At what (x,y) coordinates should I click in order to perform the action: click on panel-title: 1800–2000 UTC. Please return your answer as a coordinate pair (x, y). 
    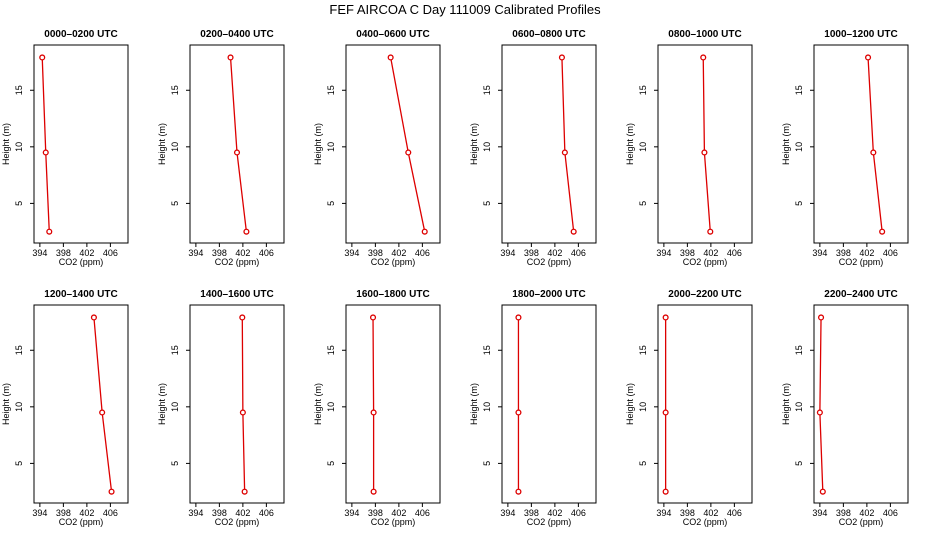
    Looking at the image, I should click on (548, 294).